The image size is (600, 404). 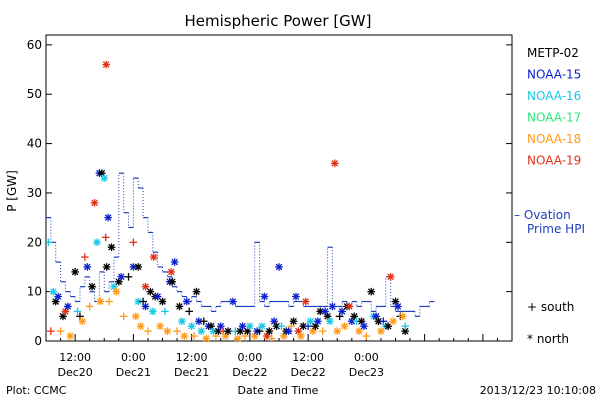 What do you see at coordinates (34, 94) in the screenshot?
I see `y-tick-label: 50` at bounding box center [34, 94].